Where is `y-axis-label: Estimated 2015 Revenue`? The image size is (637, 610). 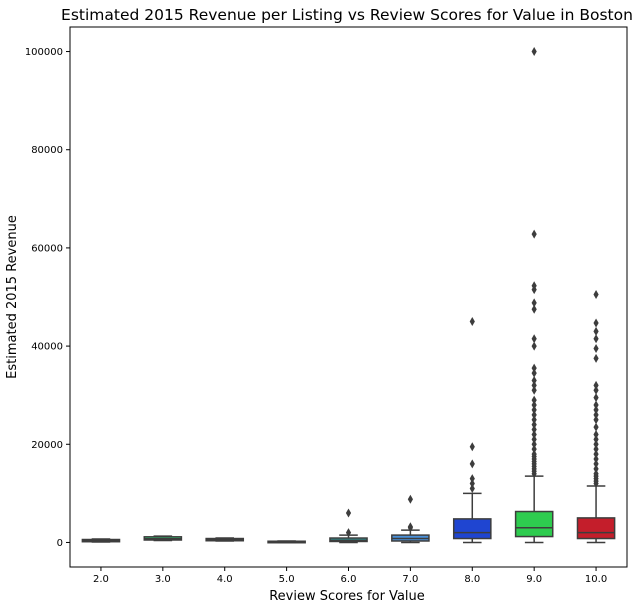
y-axis-label: Estimated 2015 Revenue is located at coordinates (12, 297).